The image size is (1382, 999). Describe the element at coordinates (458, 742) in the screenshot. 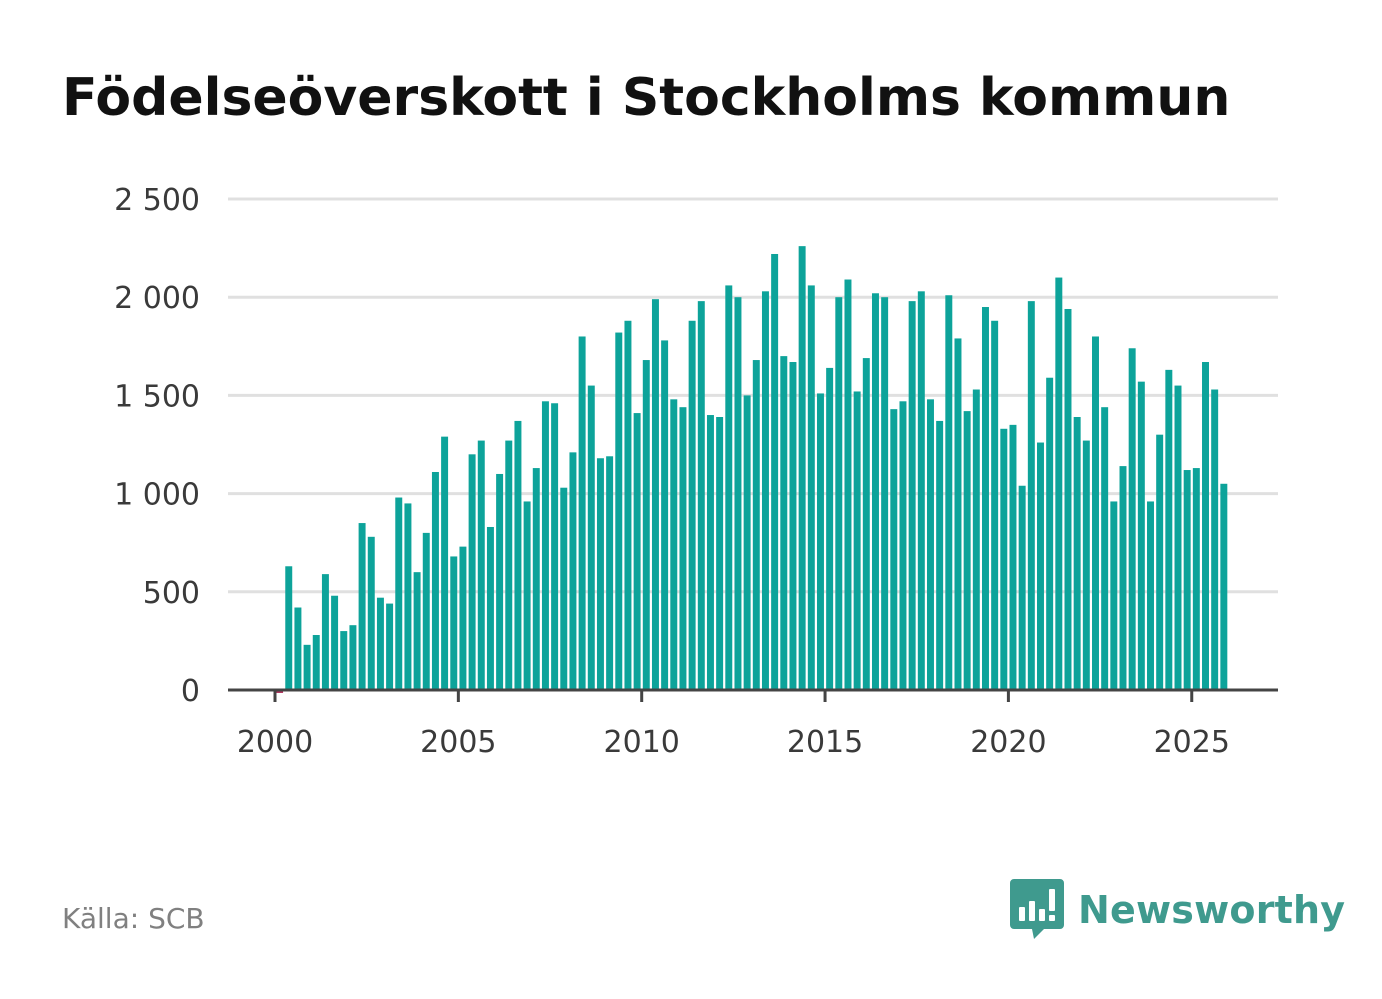

I see `x-tick-label: 2005` at that location.